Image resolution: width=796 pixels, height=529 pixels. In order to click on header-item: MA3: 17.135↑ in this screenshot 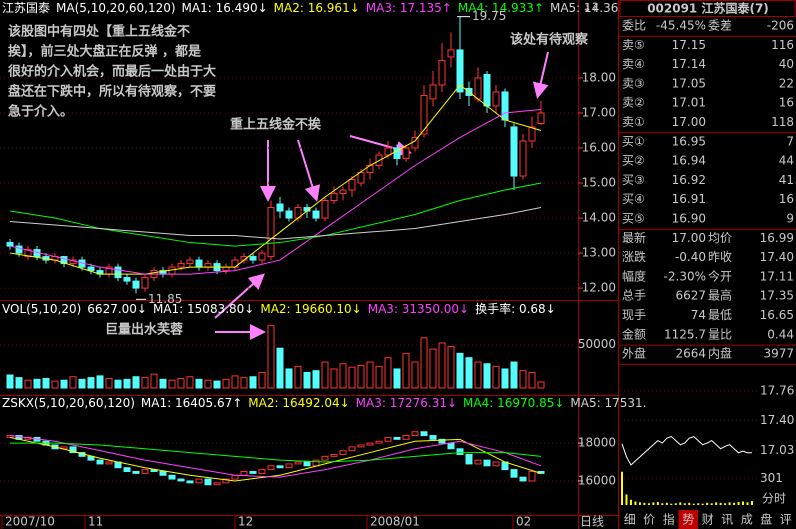, I will do `click(409, 8)`.